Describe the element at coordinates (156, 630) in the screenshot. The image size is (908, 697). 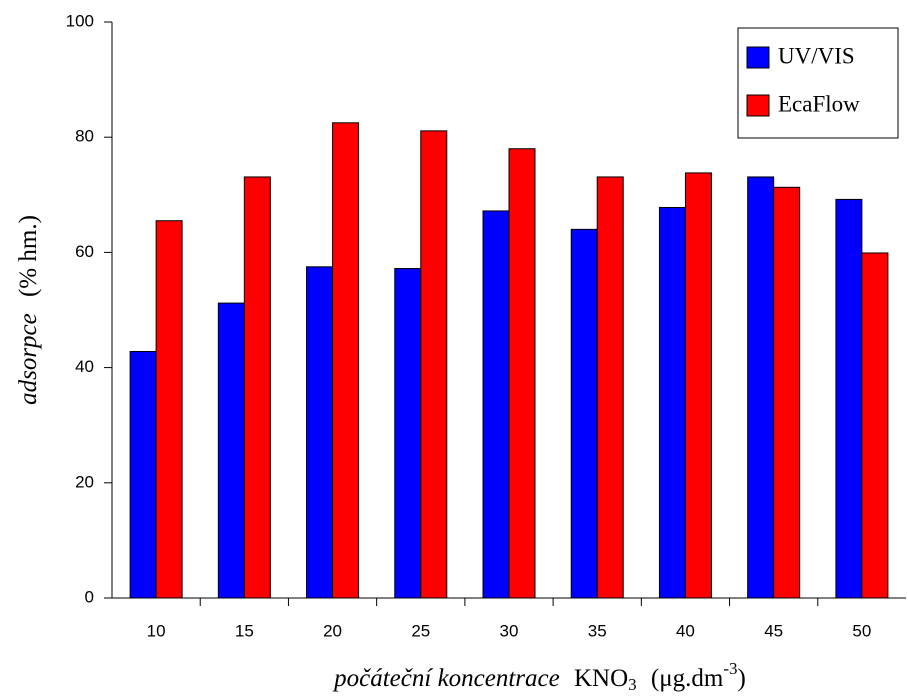
I see `x-tick-label: 10` at that location.